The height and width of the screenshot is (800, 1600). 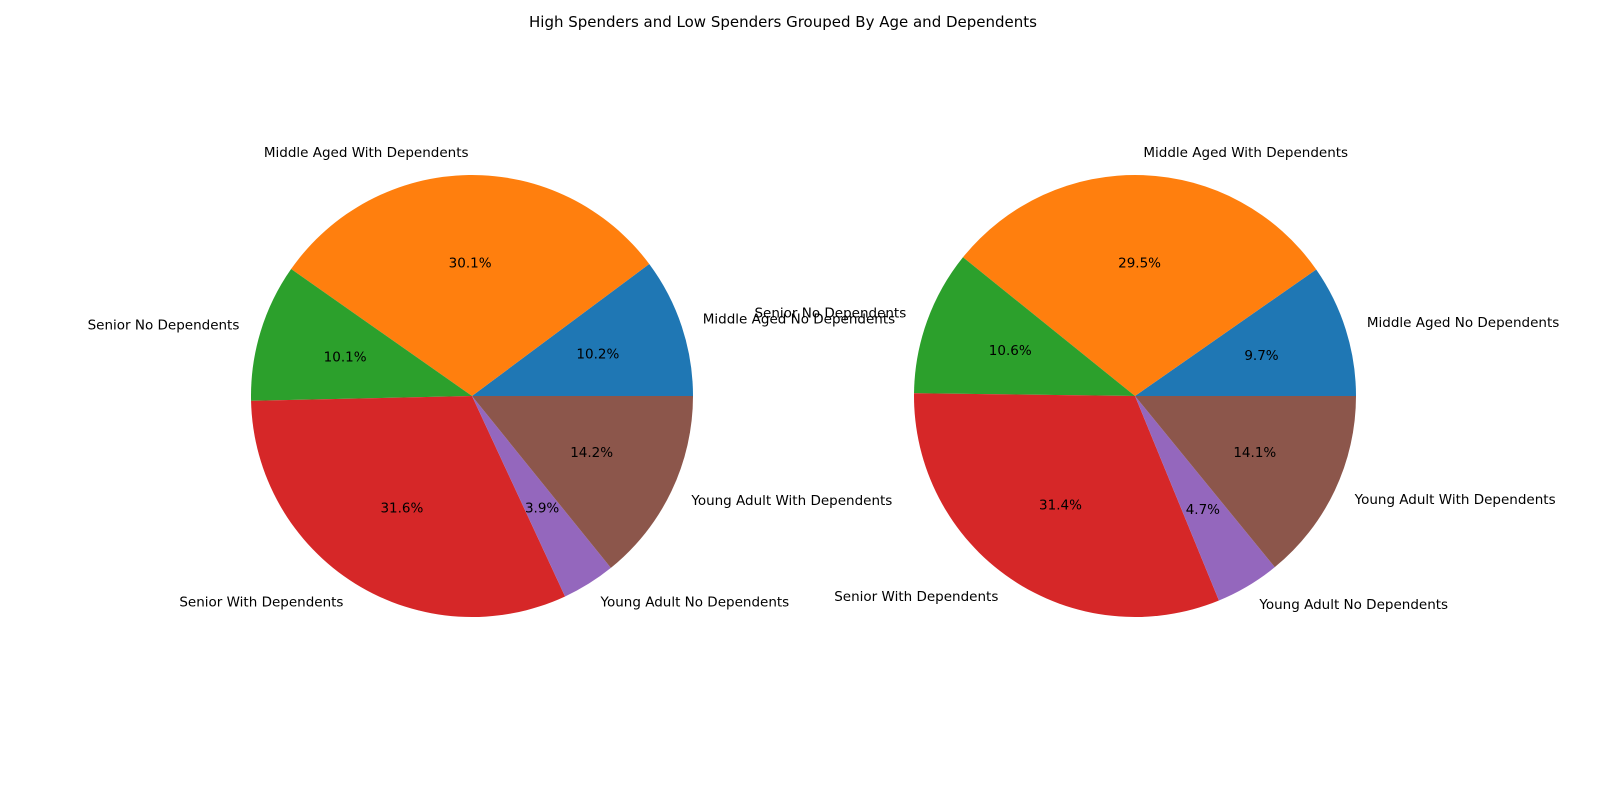 I want to click on percent-label-young-adult-with-dependents: 14.1%, so click(x=1254, y=453).